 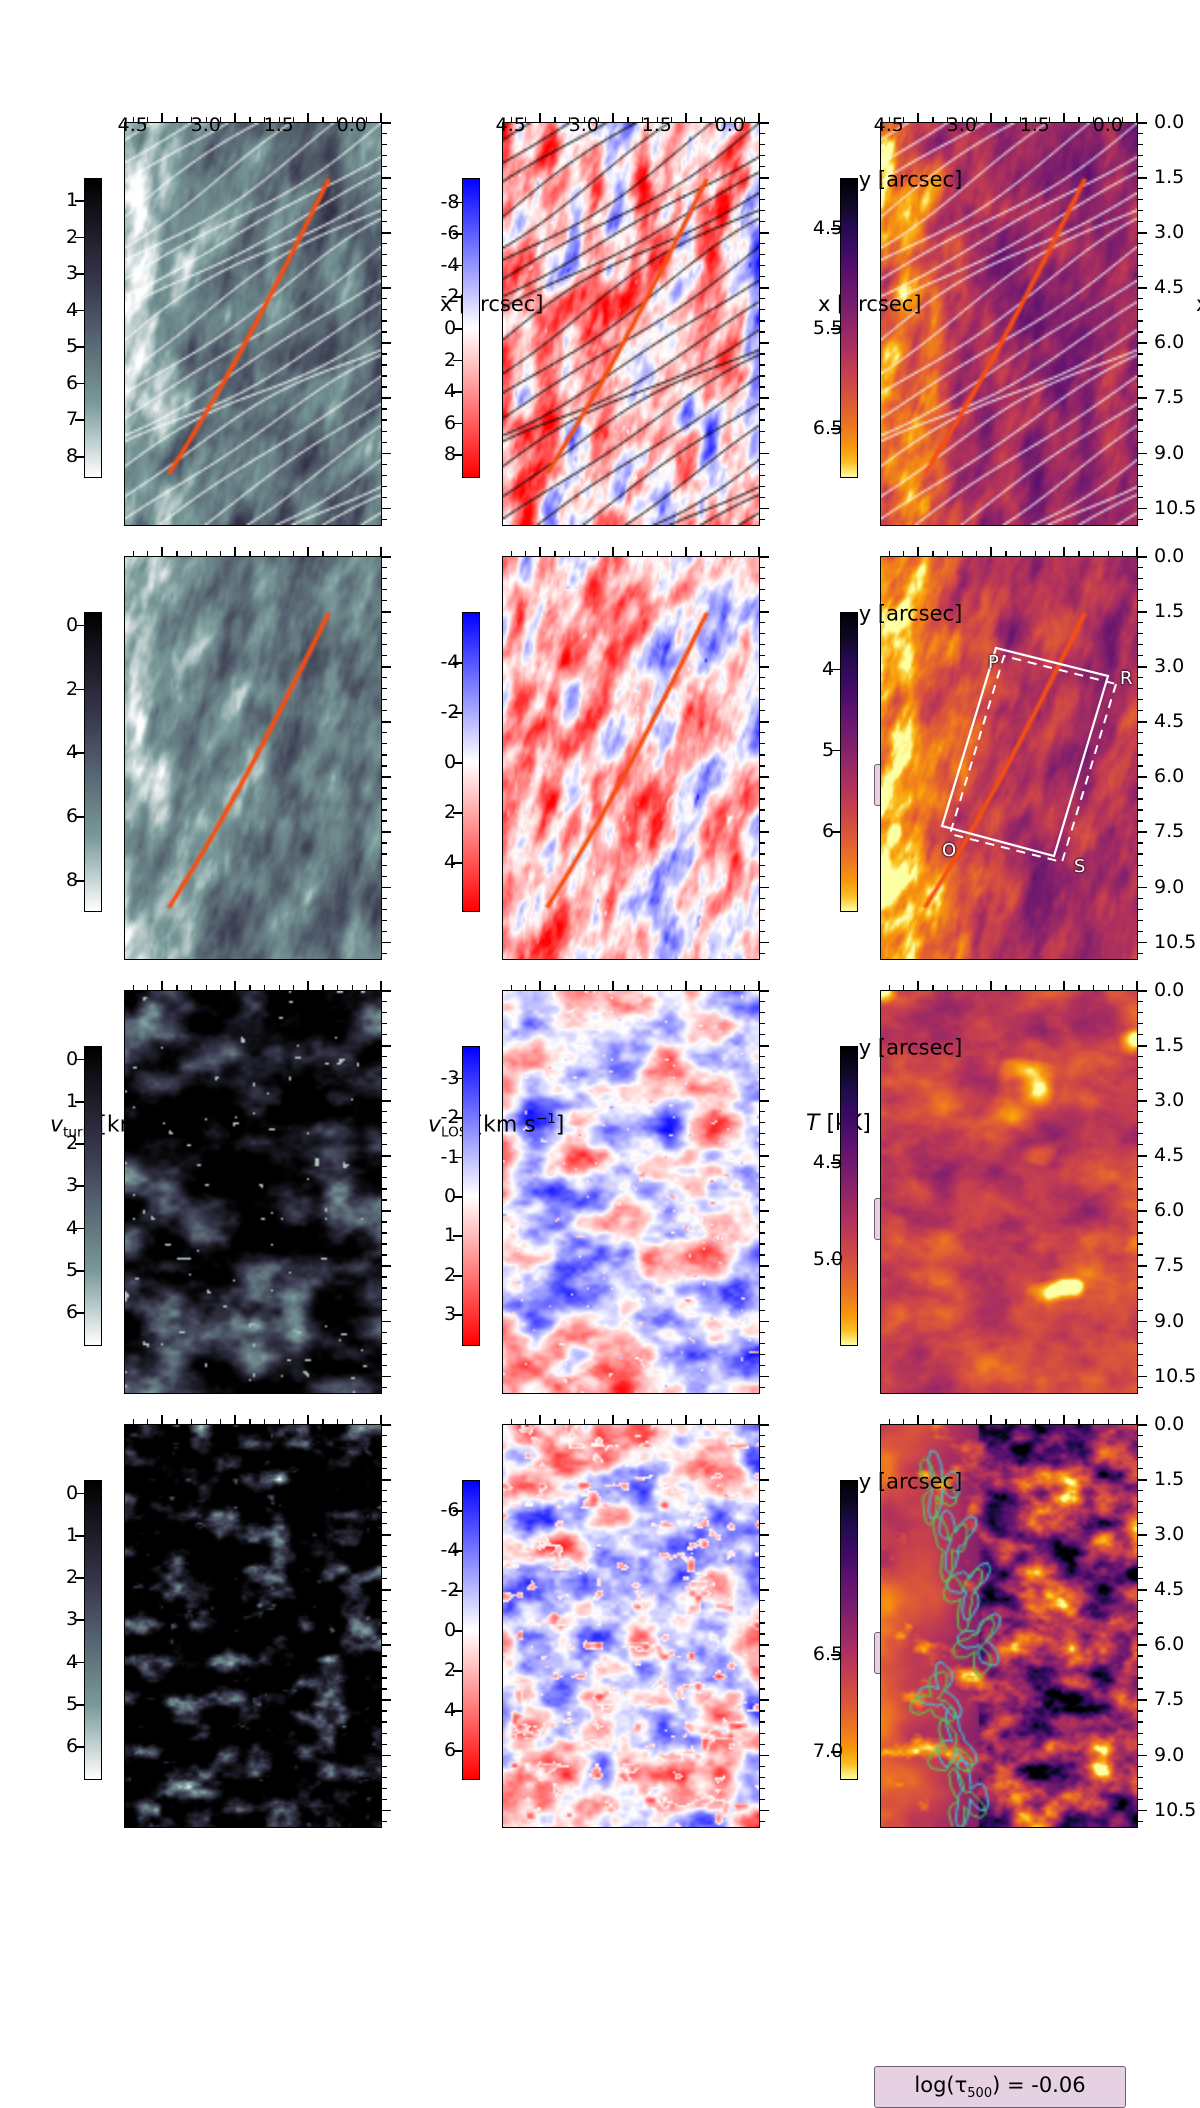 What do you see at coordinates (631, 324) in the screenshot?
I see `panel-vlos-tau0` at bounding box center [631, 324].